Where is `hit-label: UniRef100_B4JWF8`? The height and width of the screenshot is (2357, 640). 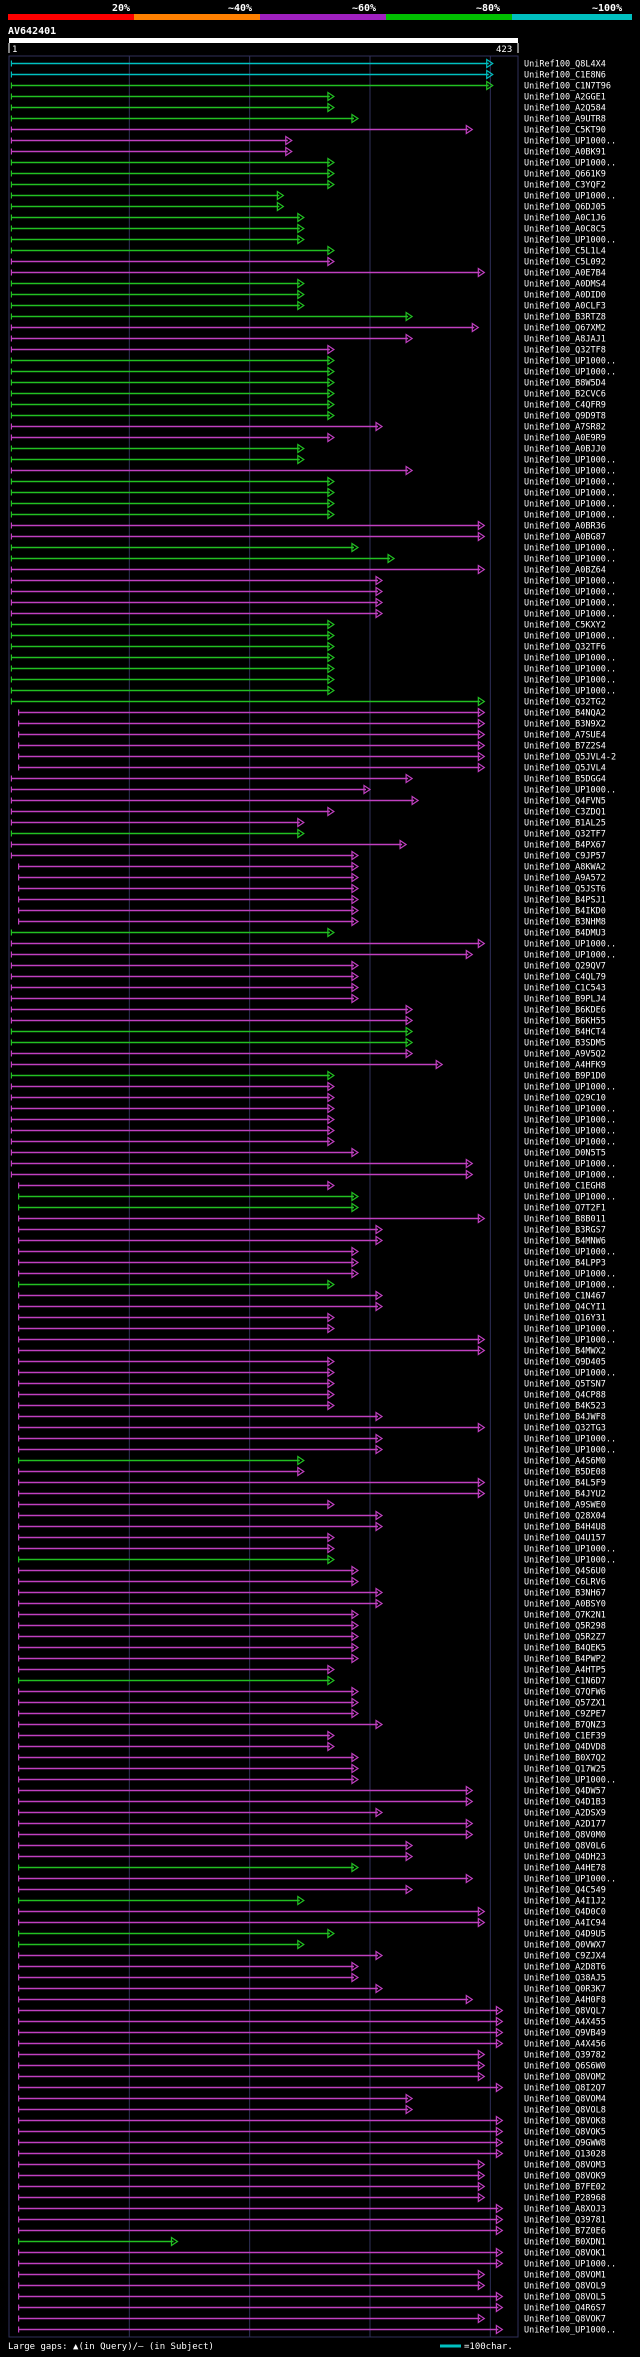
hit-label: UniRef100_B4JWF8 is located at coordinates (565, 1418).